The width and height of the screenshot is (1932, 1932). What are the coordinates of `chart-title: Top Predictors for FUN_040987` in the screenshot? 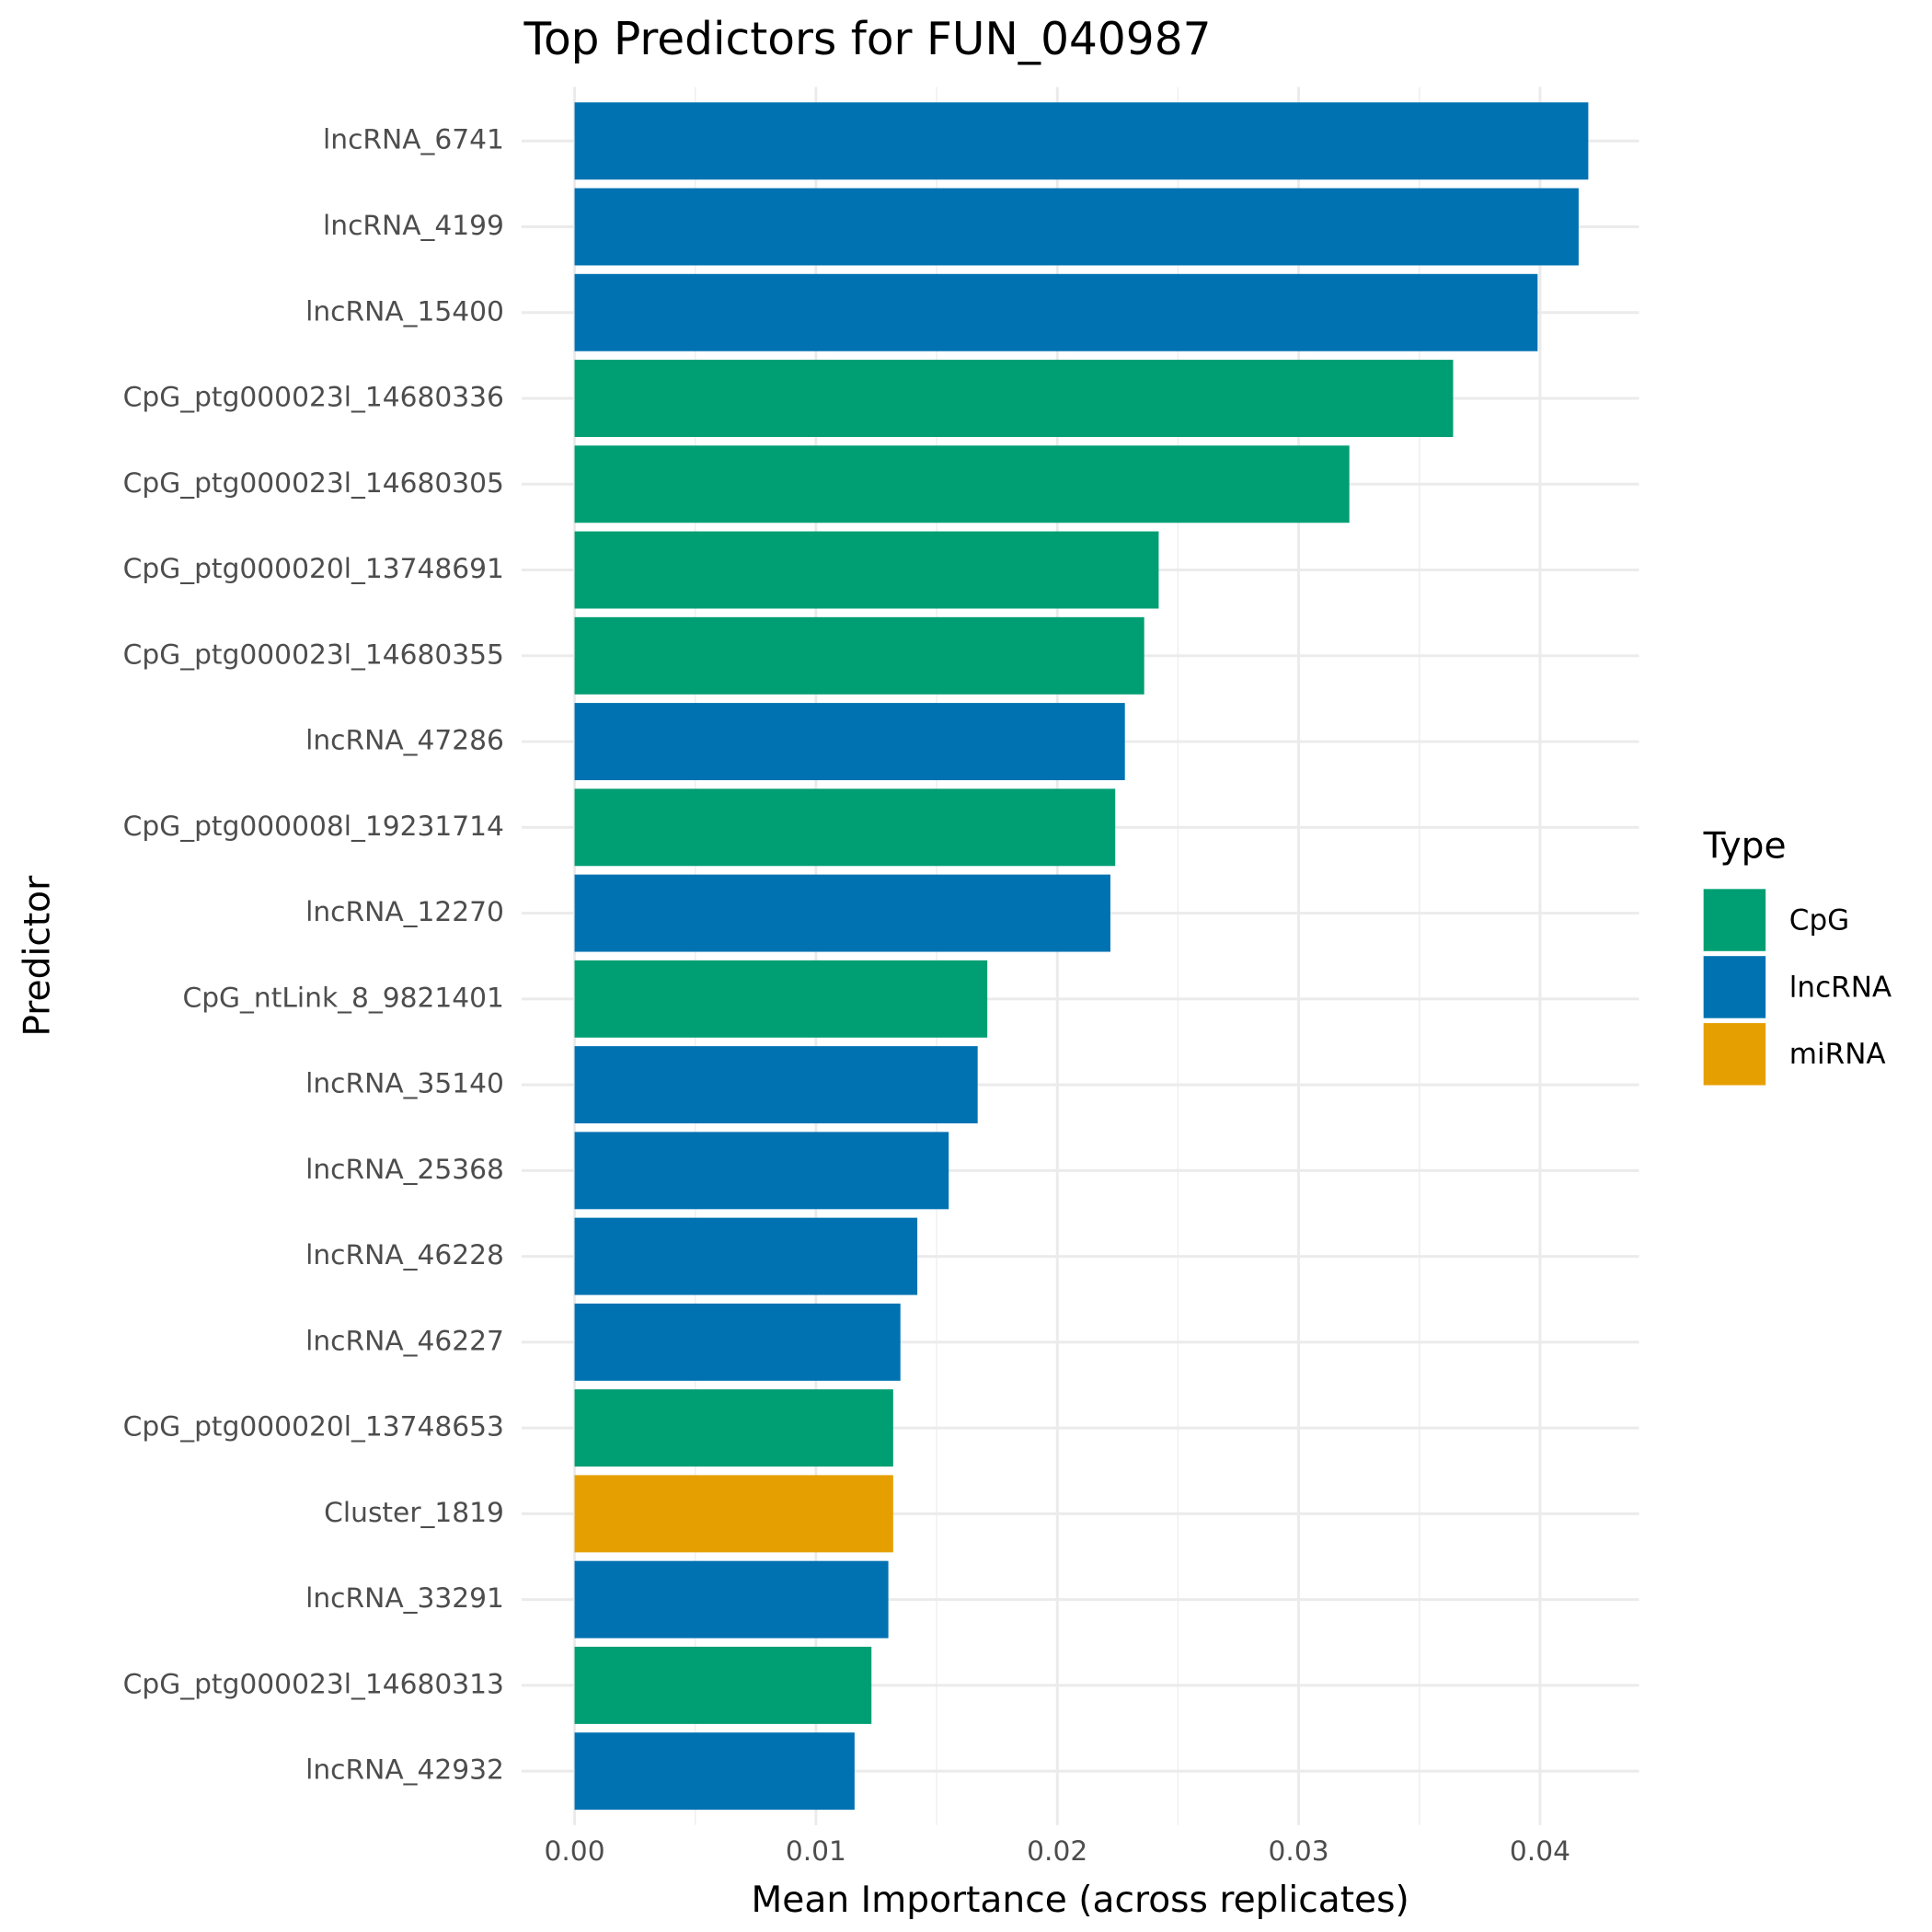 It's located at (867, 39).